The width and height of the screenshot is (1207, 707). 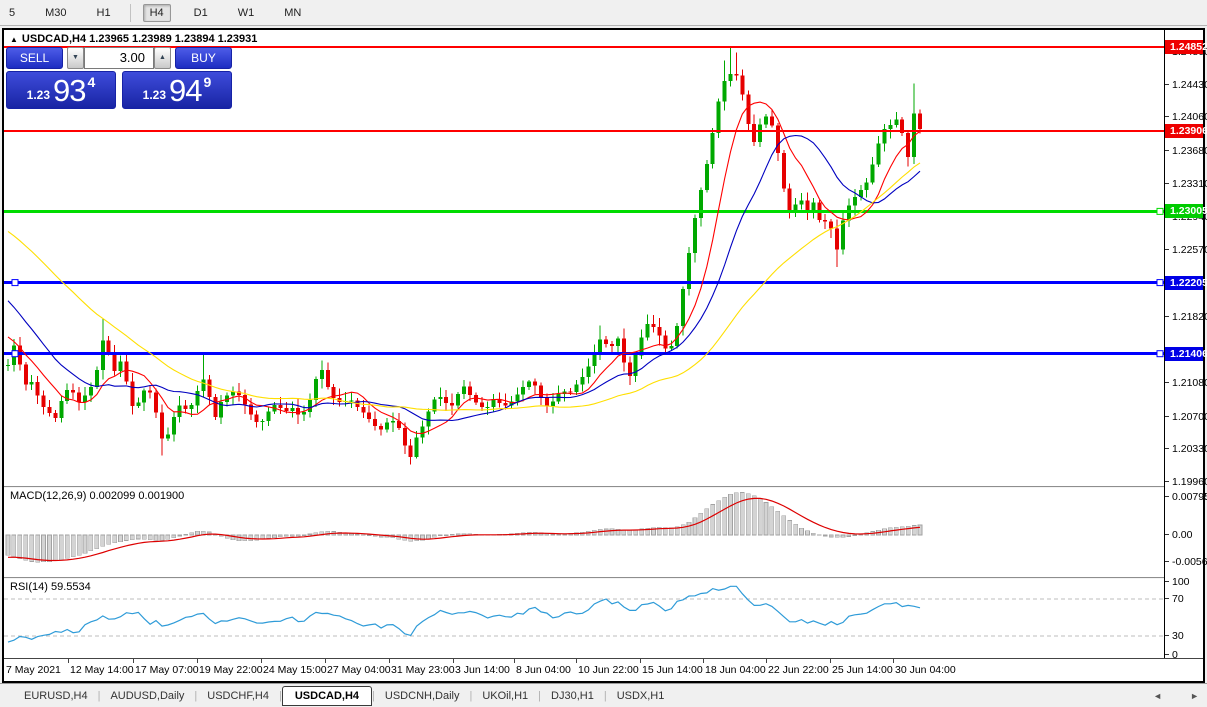 I want to click on price-line-tag: 1.24852, so click(x=1186, y=47).